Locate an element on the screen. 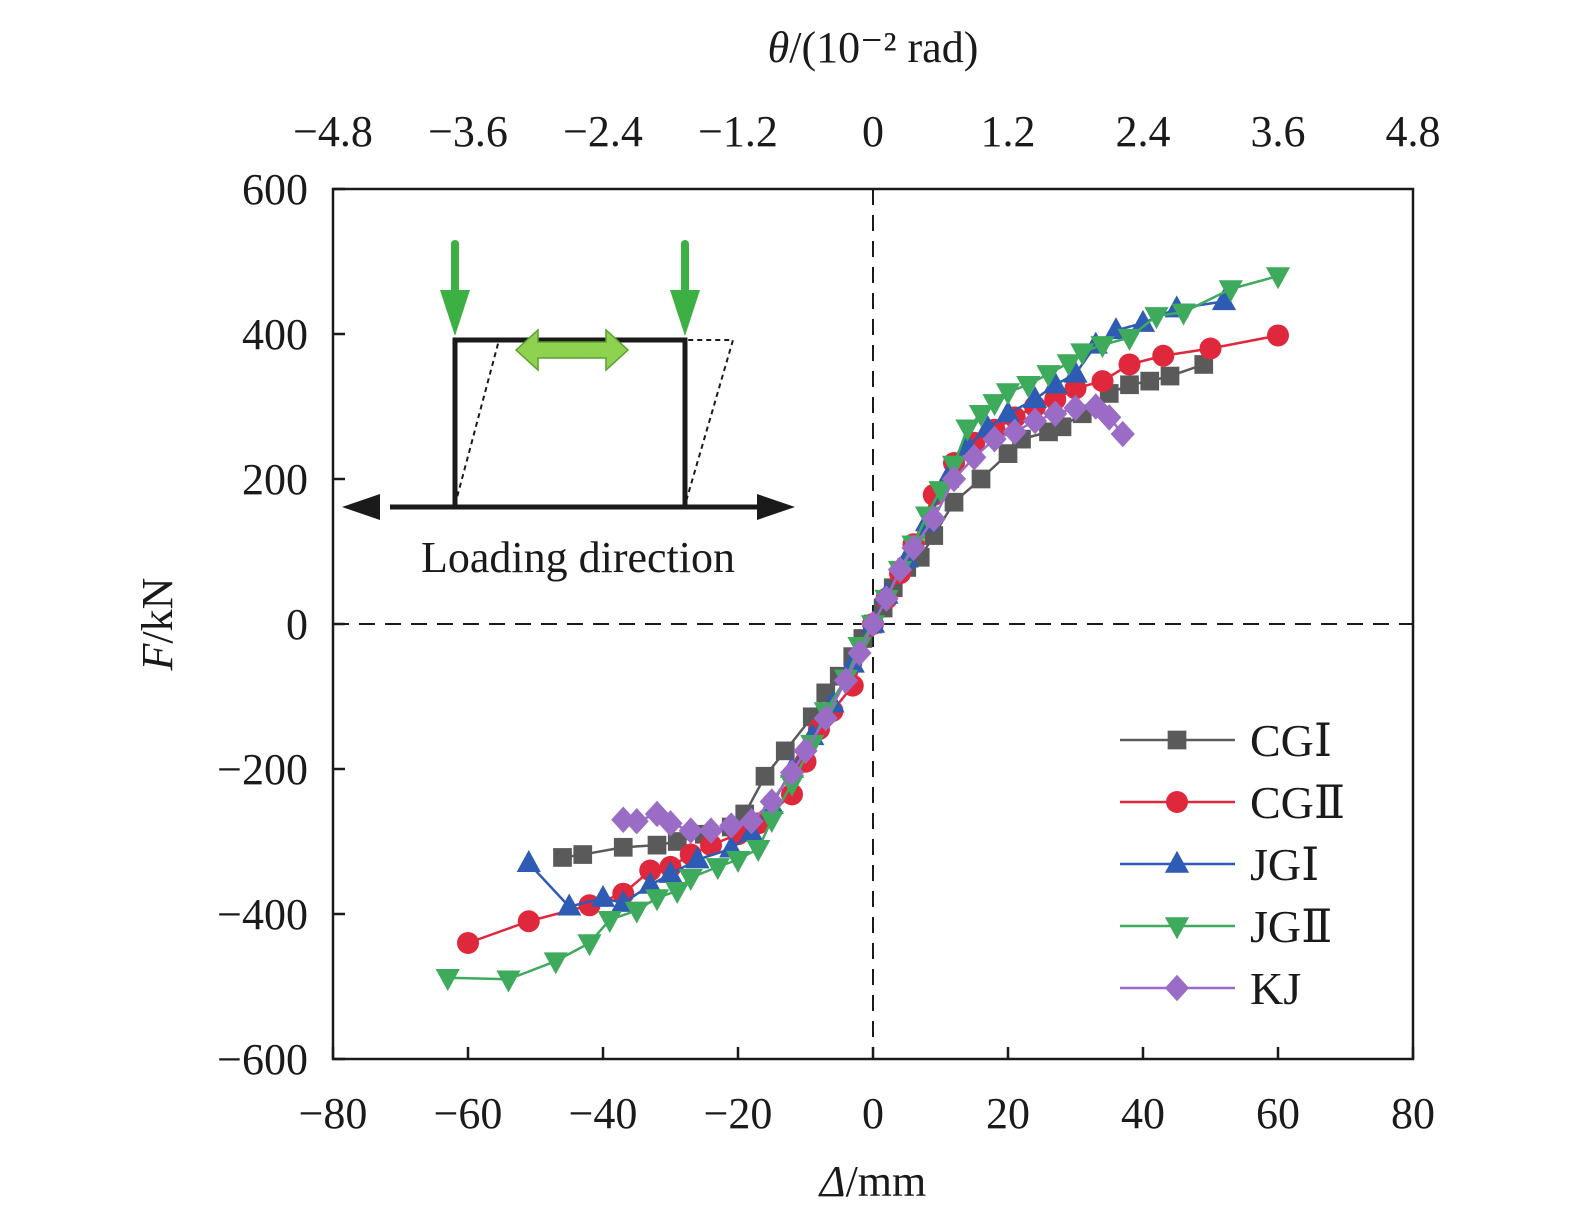 The height and width of the screenshot is (1219, 1575). legend: CGⅠ CGⅡ JGⅠ JGⅡ KJ is located at coordinates (1232, 864).